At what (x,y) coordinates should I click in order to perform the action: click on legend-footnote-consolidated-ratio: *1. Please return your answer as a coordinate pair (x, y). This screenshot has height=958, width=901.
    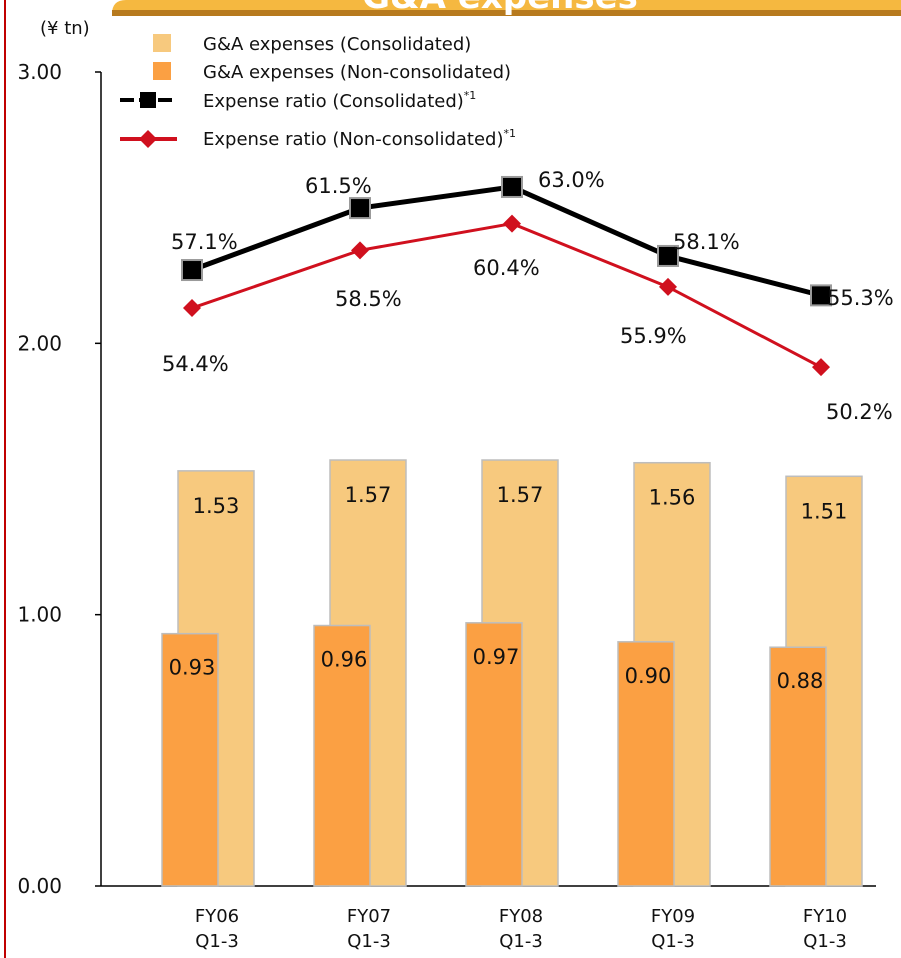
    Looking at the image, I should click on (470, 95).